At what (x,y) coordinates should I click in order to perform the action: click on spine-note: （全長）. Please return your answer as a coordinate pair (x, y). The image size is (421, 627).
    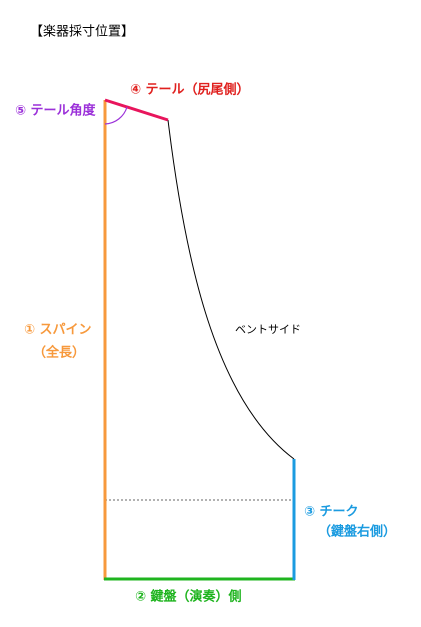
    Looking at the image, I should click on (59, 353).